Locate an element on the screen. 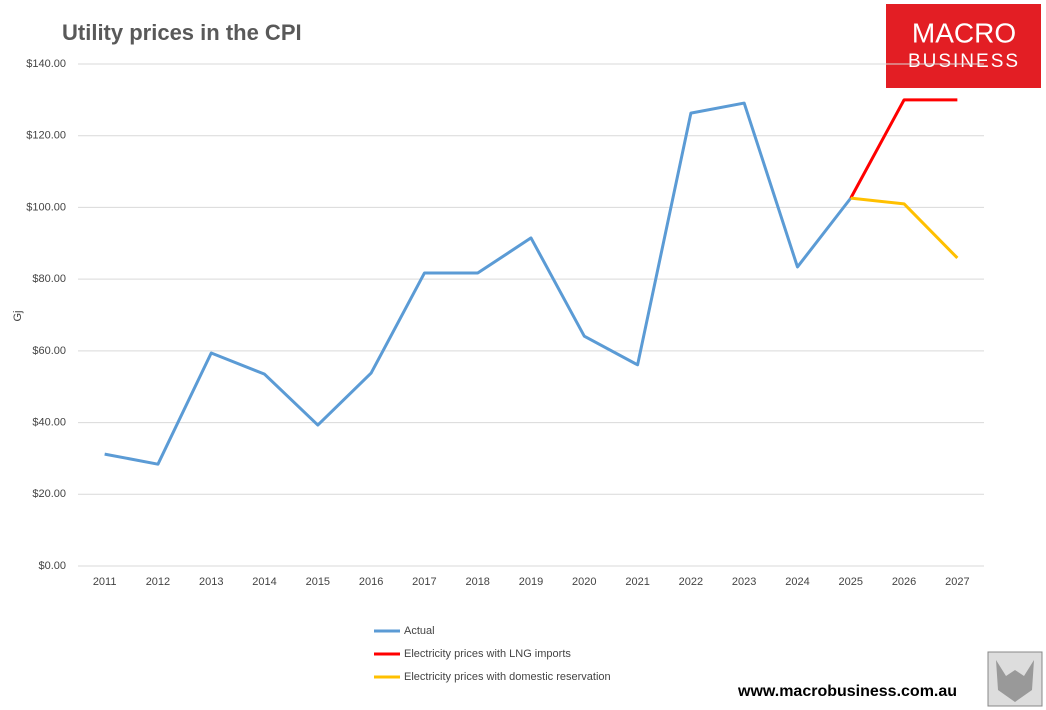 The image size is (1046, 710). x-tick-label: 2012 is located at coordinates (158, 582).